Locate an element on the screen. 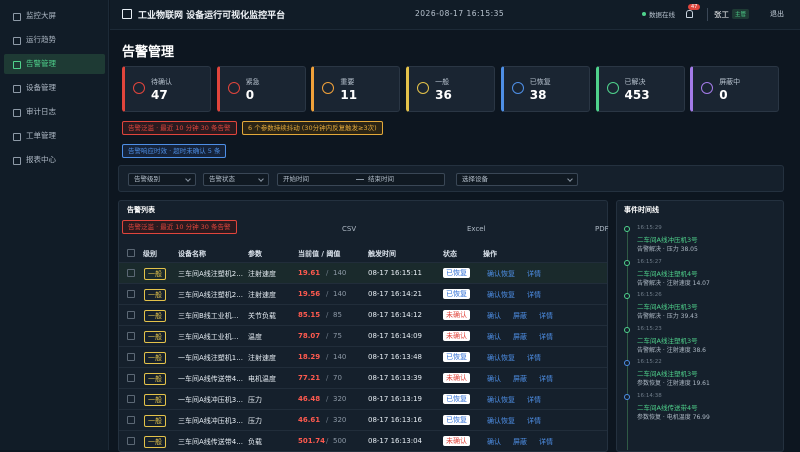 The image size is (800, 452). notice: 告警响应时效 · 超时未确认 5 条 is located at coordinates (174, 151).